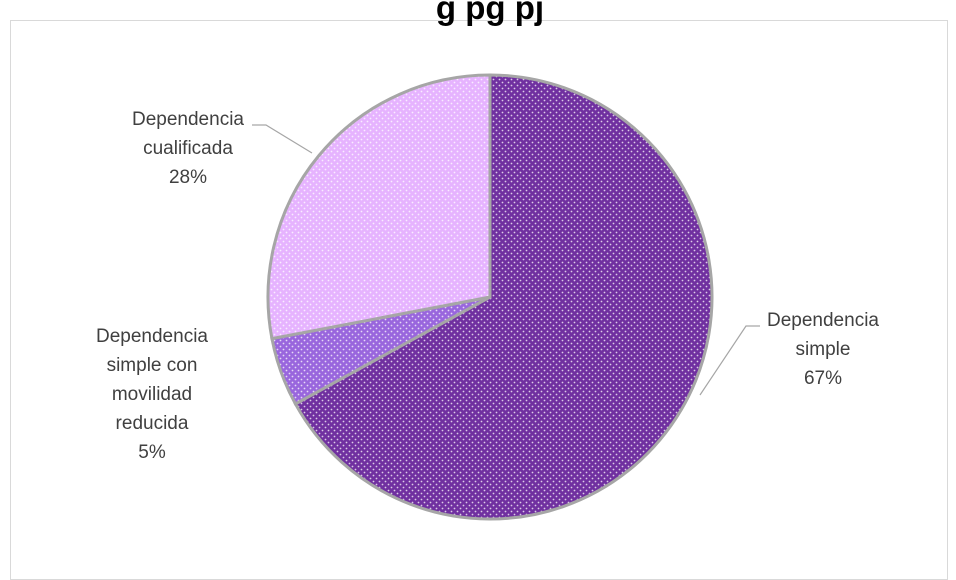 Image resolution: width=956 pixels, height=580 pixels. What do you see at coordinates (188, 177) in the screenshot?
I see `slice-label-line: 28%` at bounding box center [188, 177].